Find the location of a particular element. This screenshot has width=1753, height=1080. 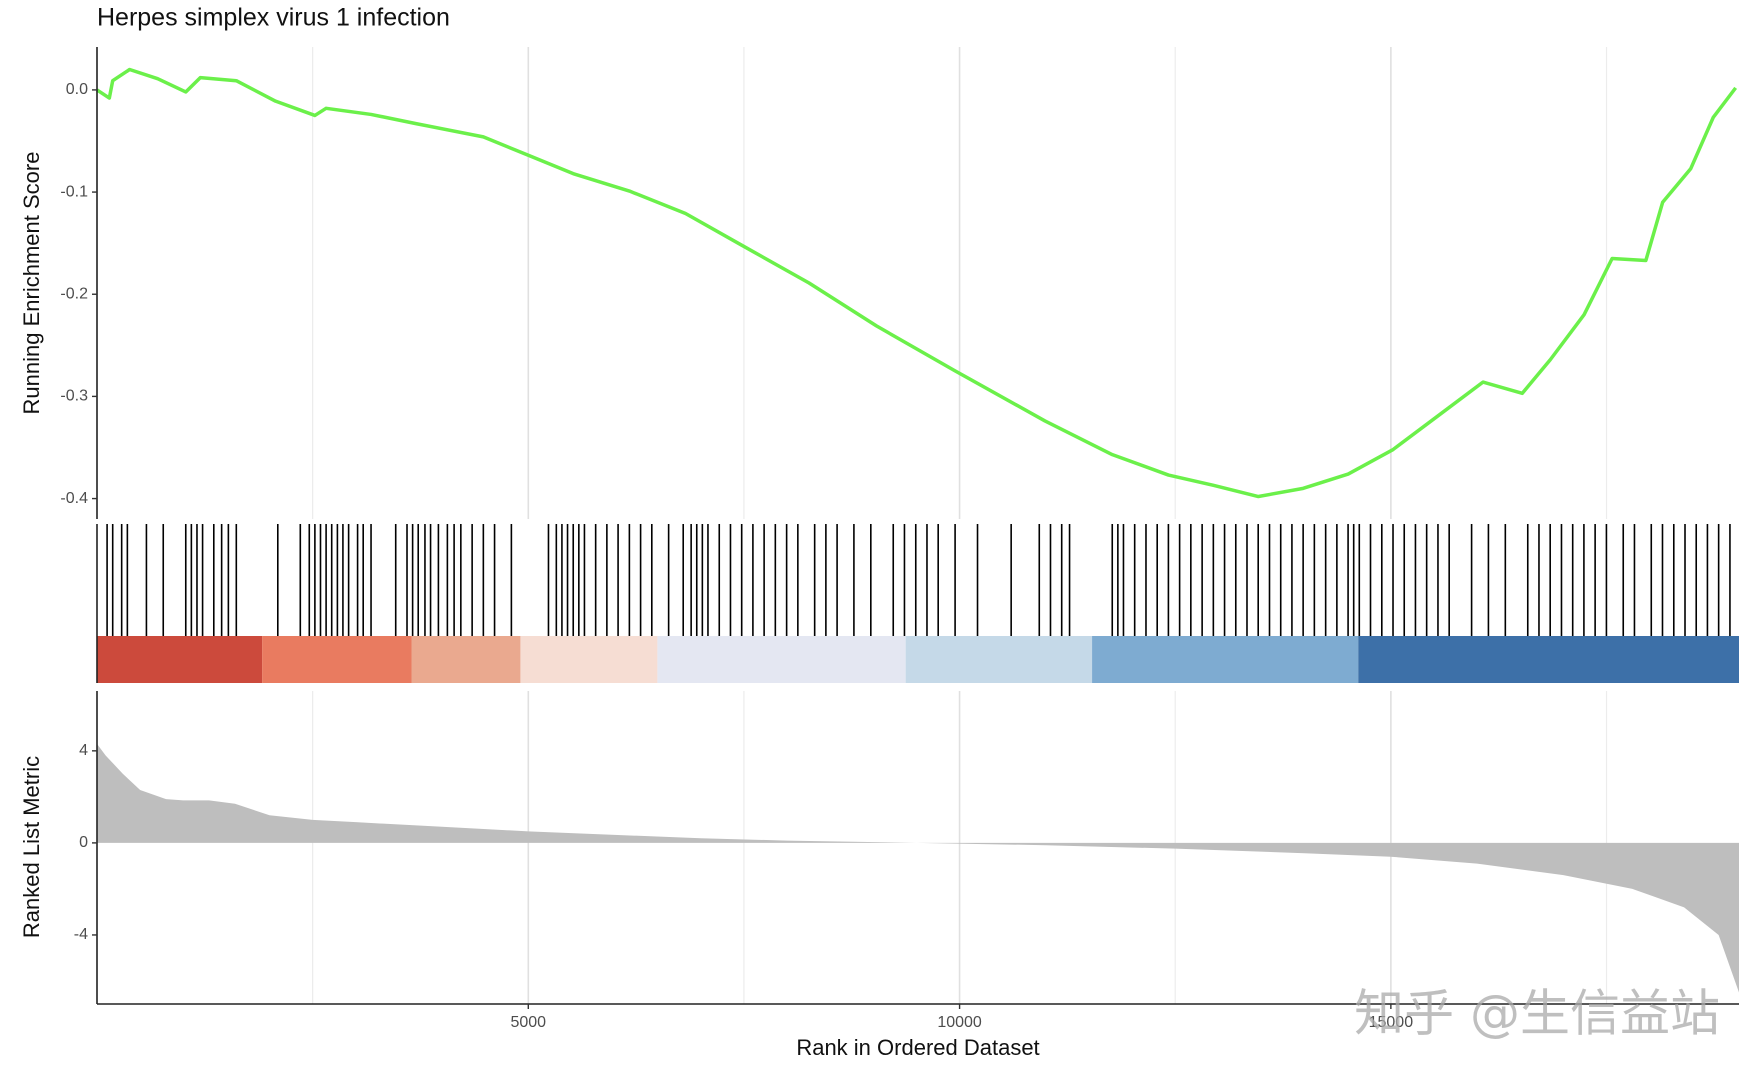

chart-title: Herpes simplex virus 1 infection is located at coordinates (273, 18).